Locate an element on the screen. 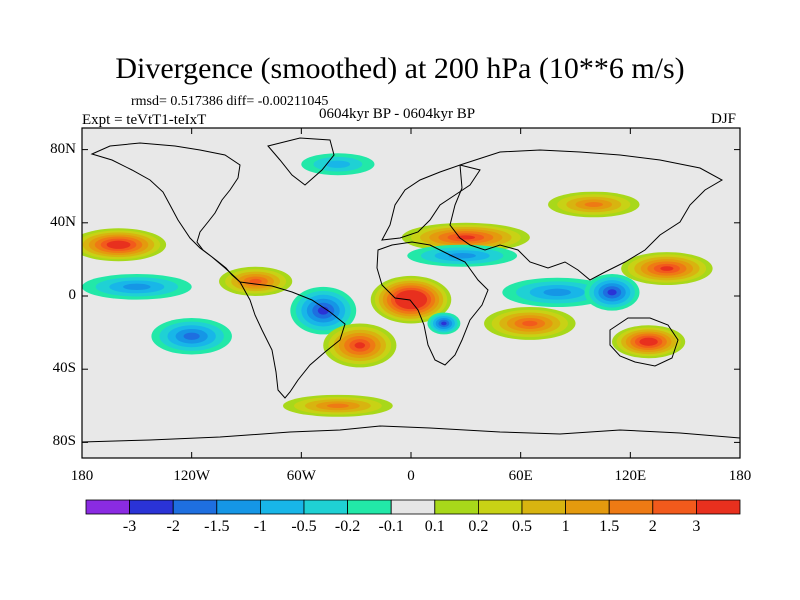  x-tick-label: 60W is located at coordinates (301, 476).